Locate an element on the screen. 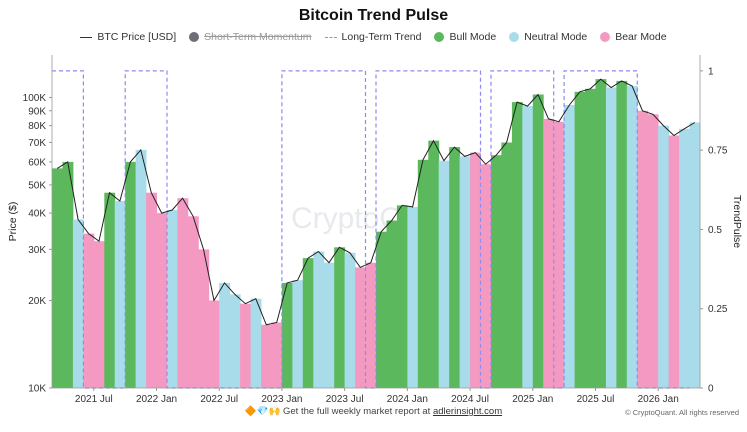 This screenshot has width=747, height=432. x-tick-label: 2025 Jul is located at coordinates (596, 399).